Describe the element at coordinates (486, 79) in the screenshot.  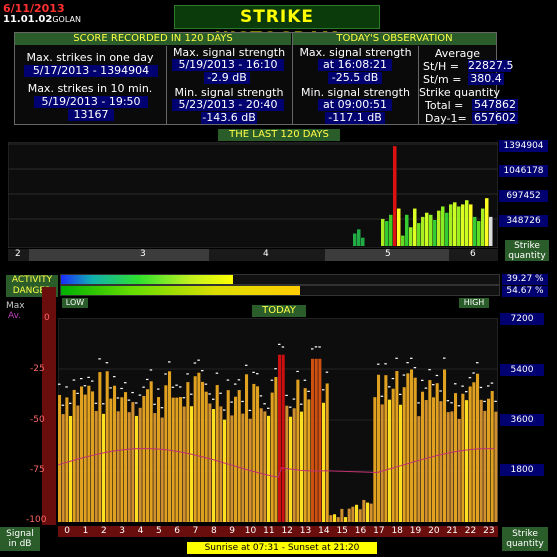
I see `stm-value: 380.4` at that location.